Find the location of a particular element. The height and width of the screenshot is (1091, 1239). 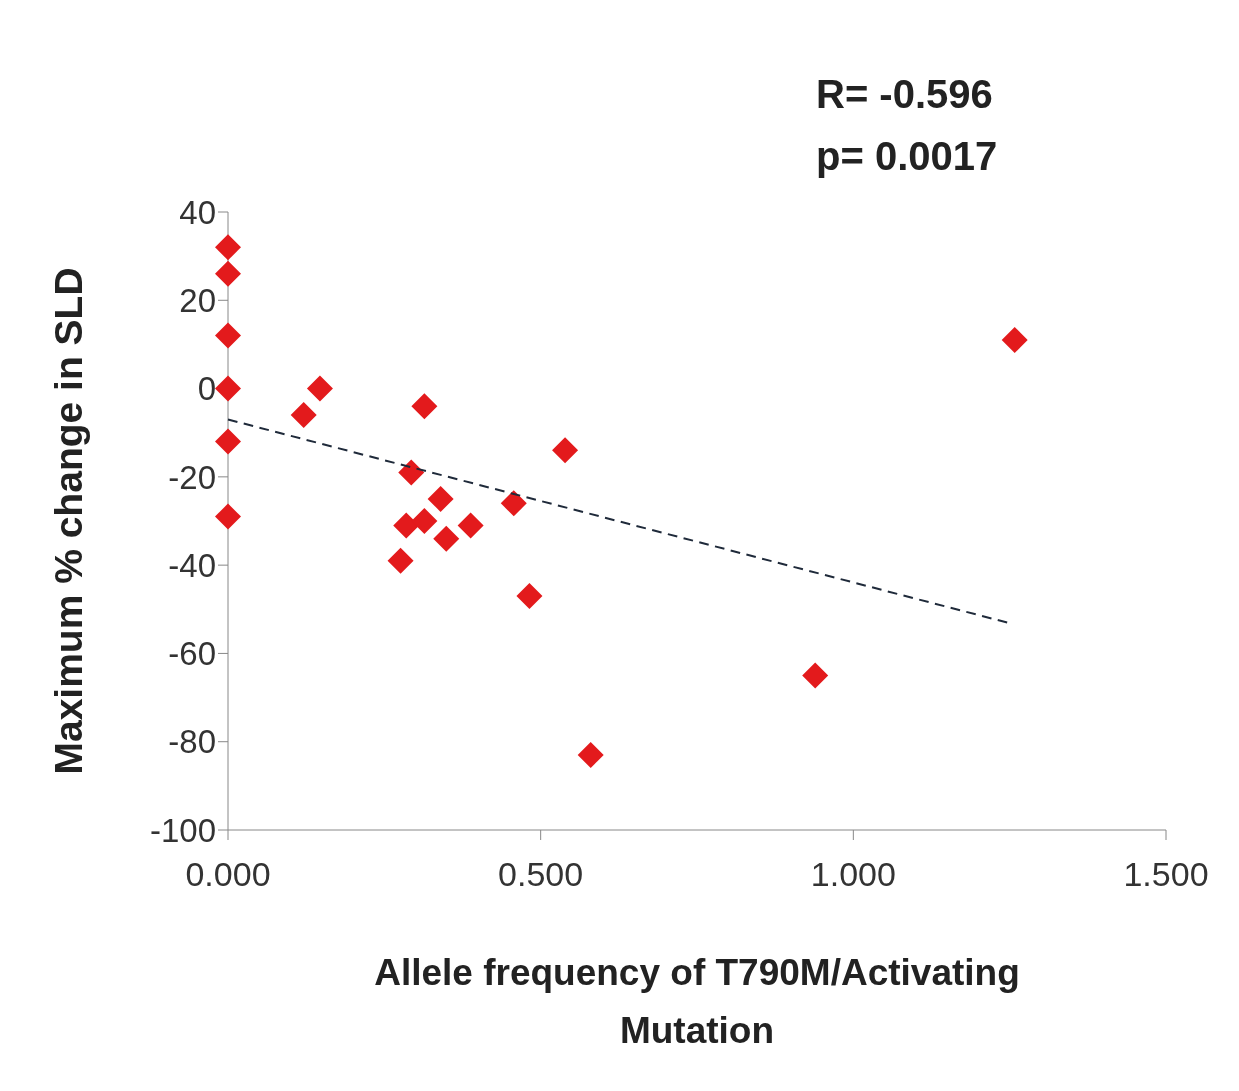

y-tick-label: -20 is located at coordinates (192, 477).